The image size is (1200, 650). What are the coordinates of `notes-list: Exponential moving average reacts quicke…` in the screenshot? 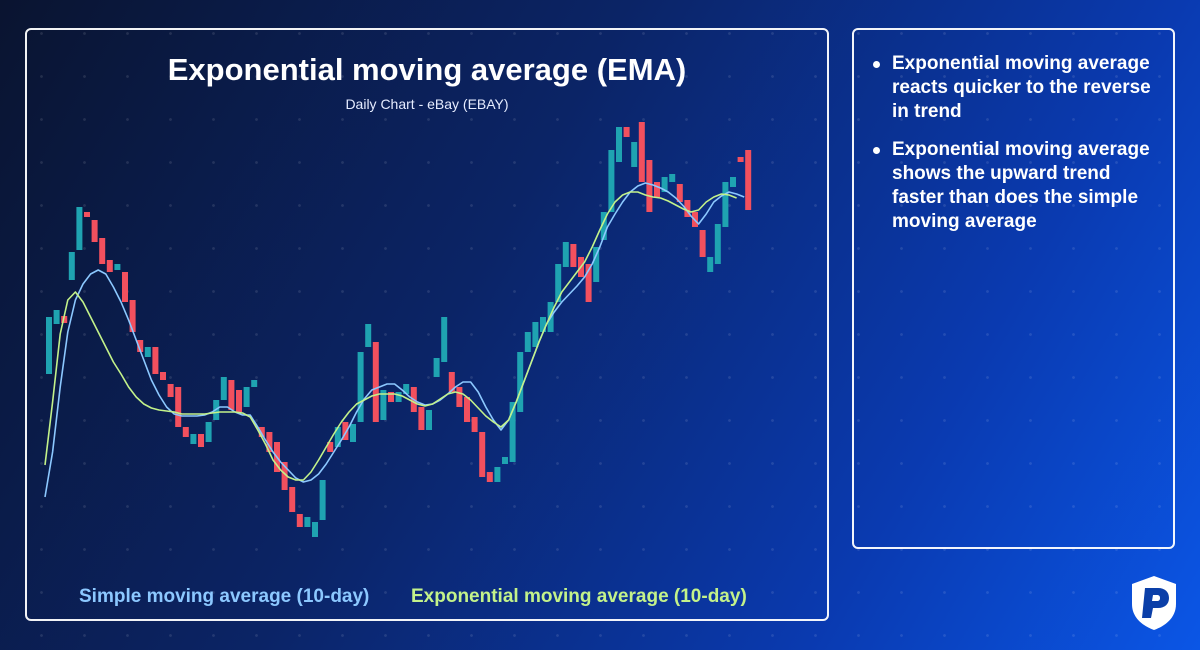 It's located at (1013, 132).